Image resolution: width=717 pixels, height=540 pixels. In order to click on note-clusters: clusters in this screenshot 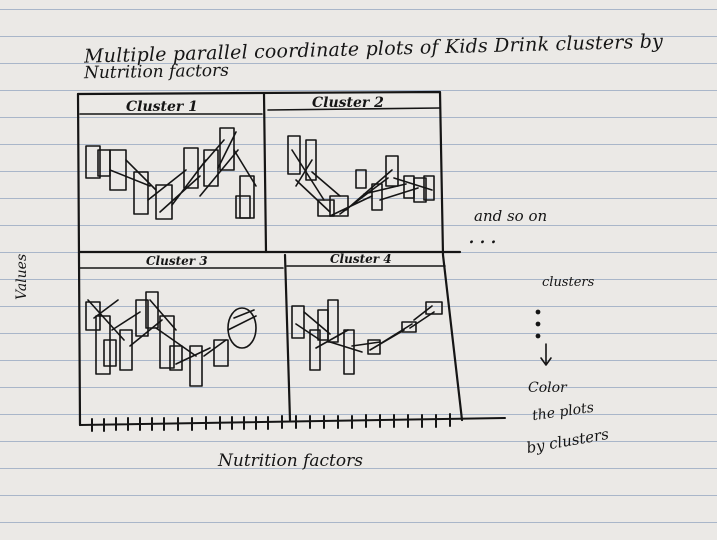, I will do `click(568, 282)`.